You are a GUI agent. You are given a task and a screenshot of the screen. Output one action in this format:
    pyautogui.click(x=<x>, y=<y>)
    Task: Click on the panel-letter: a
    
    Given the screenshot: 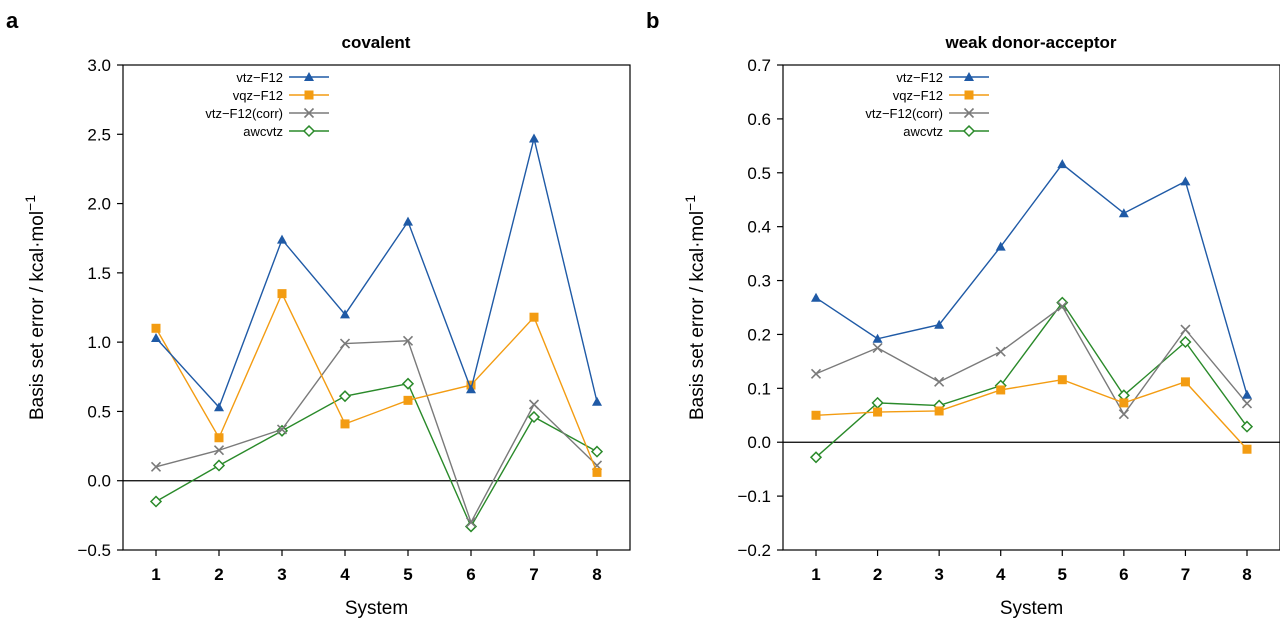 What is the action you would take?
    pyautogui.click(x=12, y=20)
    